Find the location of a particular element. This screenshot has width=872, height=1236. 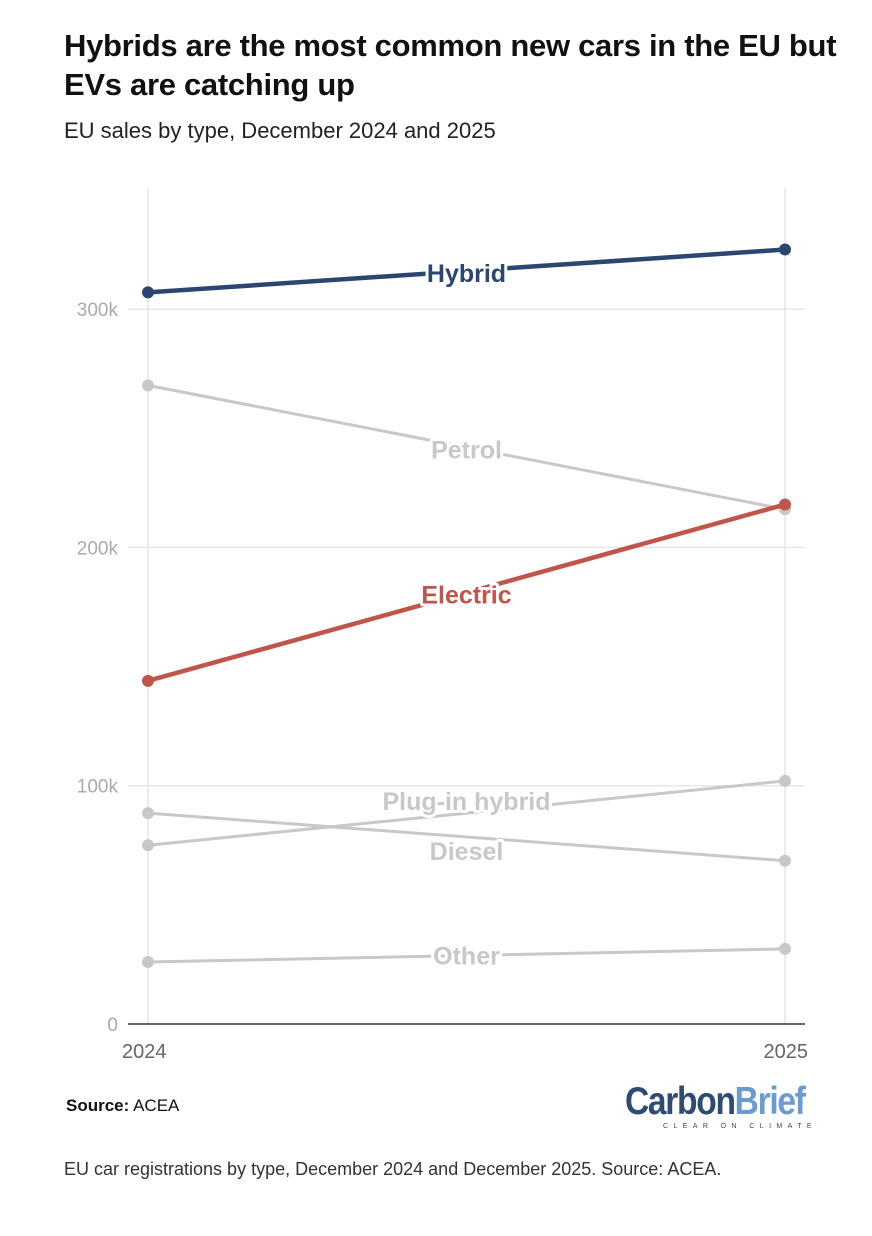

series-line-electric is located at coordinates (466, 593).